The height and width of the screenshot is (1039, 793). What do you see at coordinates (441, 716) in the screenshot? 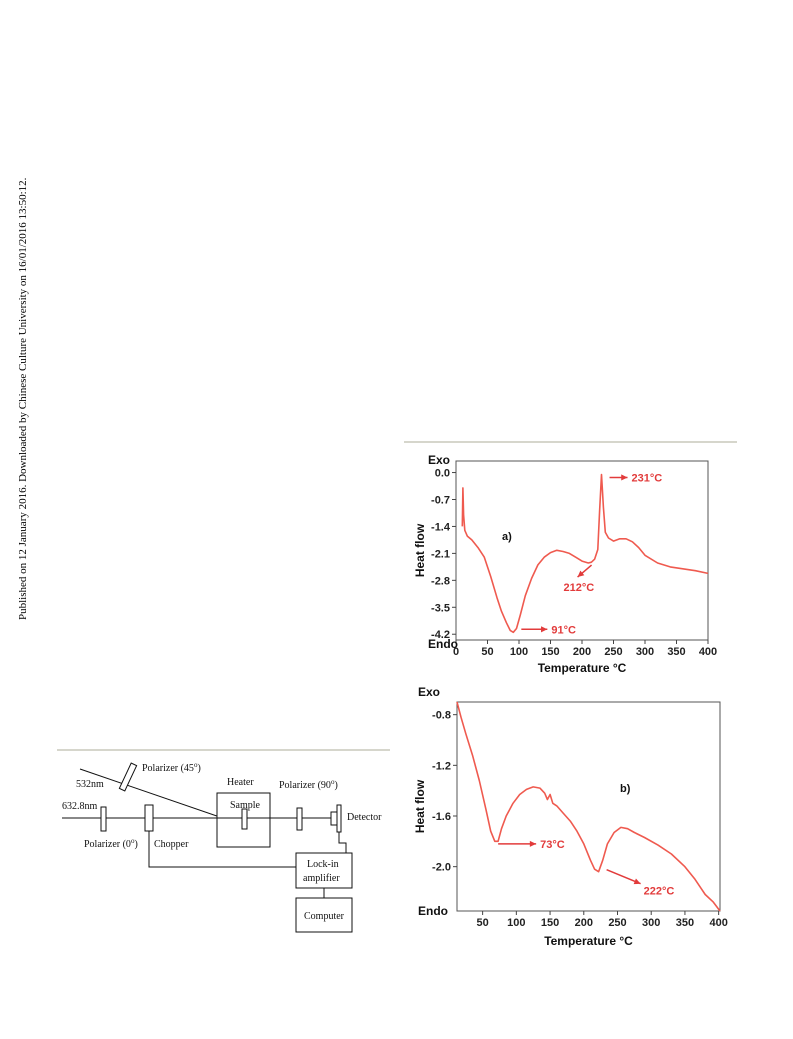
I see `y-tick-label: -0.8` at bounding box center [441, 716].